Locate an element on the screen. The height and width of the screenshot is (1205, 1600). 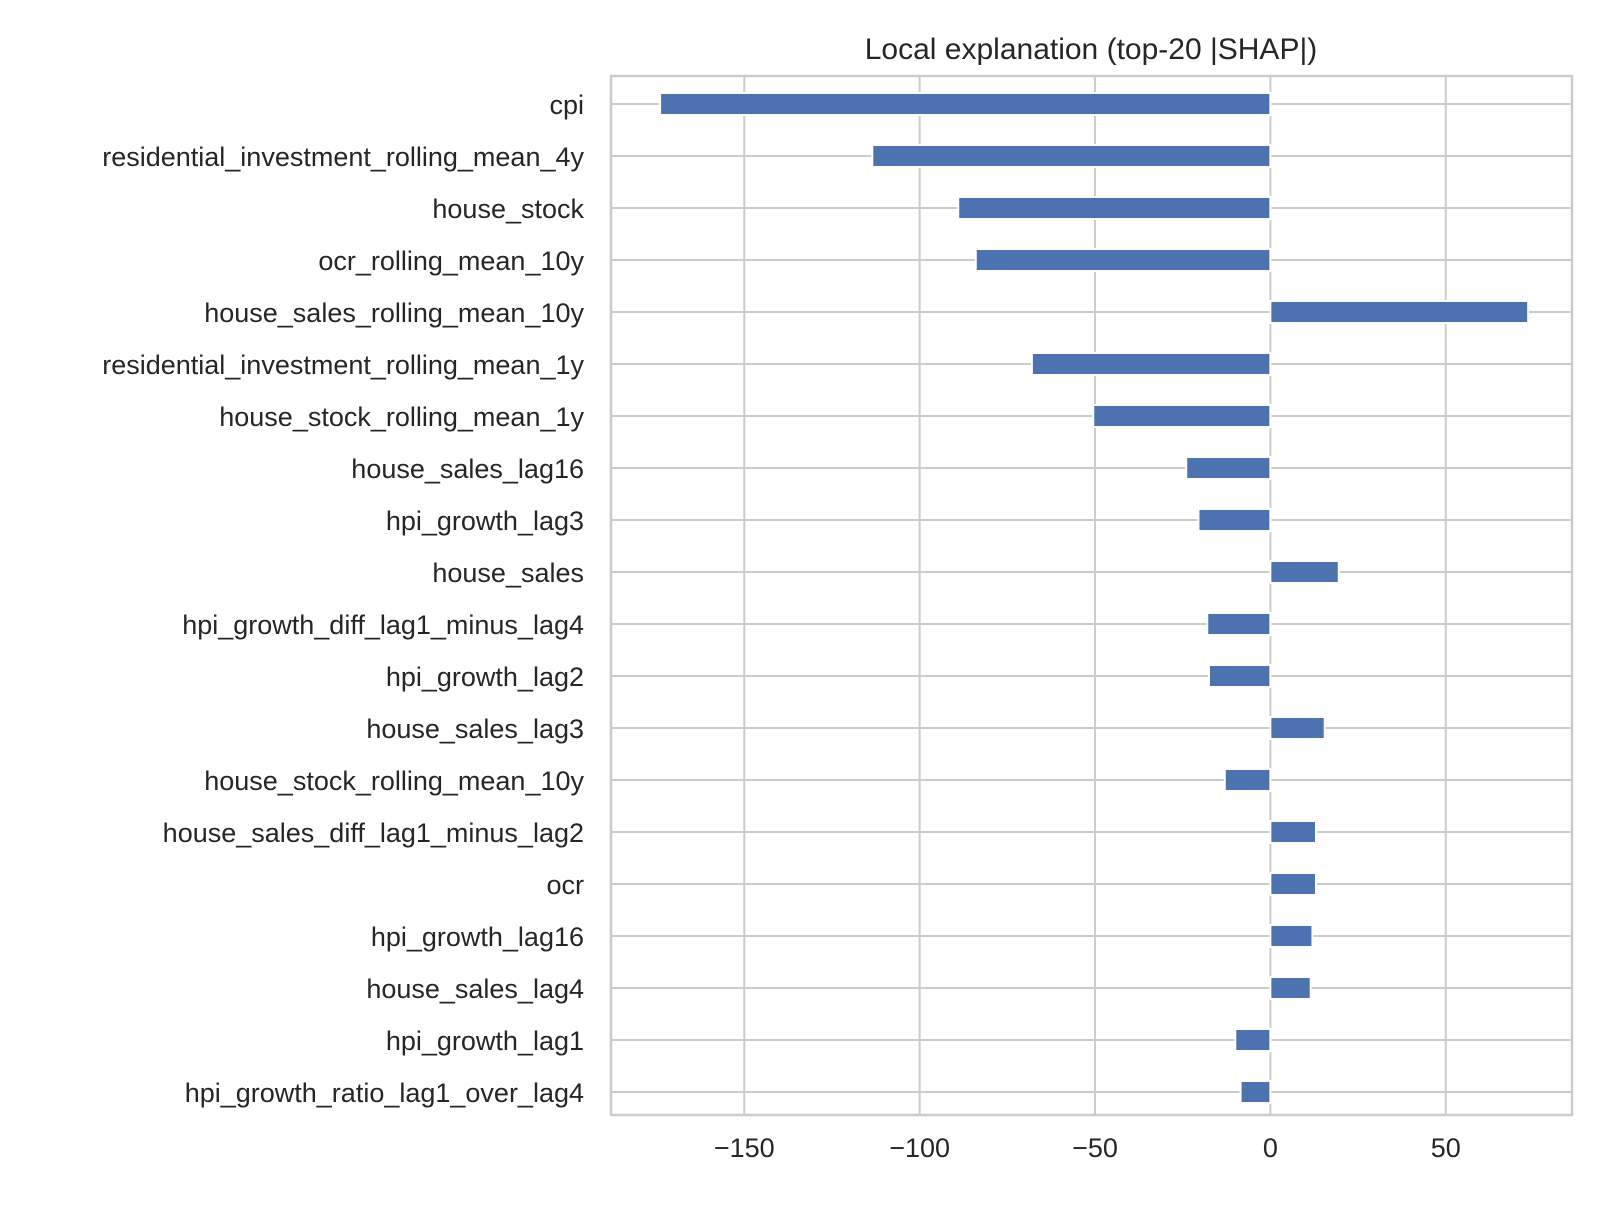
chart-title: Local explanation (top-20 |SHAP|) is located at coordinates (1091, 49).